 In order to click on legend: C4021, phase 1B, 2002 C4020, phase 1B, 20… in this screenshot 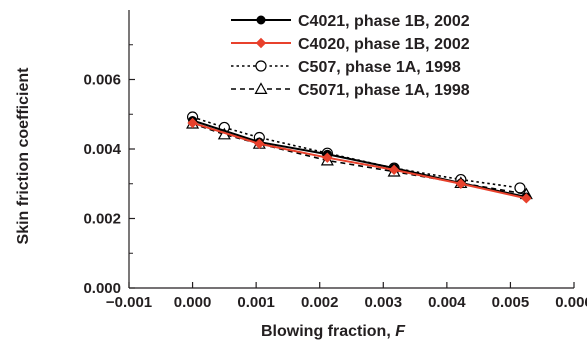, I will do `click(350, 56)`.